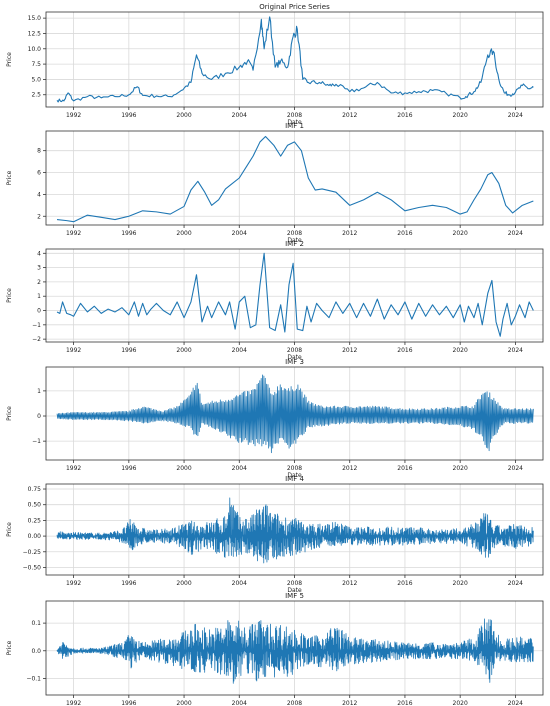 This screenshot has width=550, height=706. Describe the element at coordinates (36, 339) in the screenshot. I see `y-tick-label: −2` at that location.